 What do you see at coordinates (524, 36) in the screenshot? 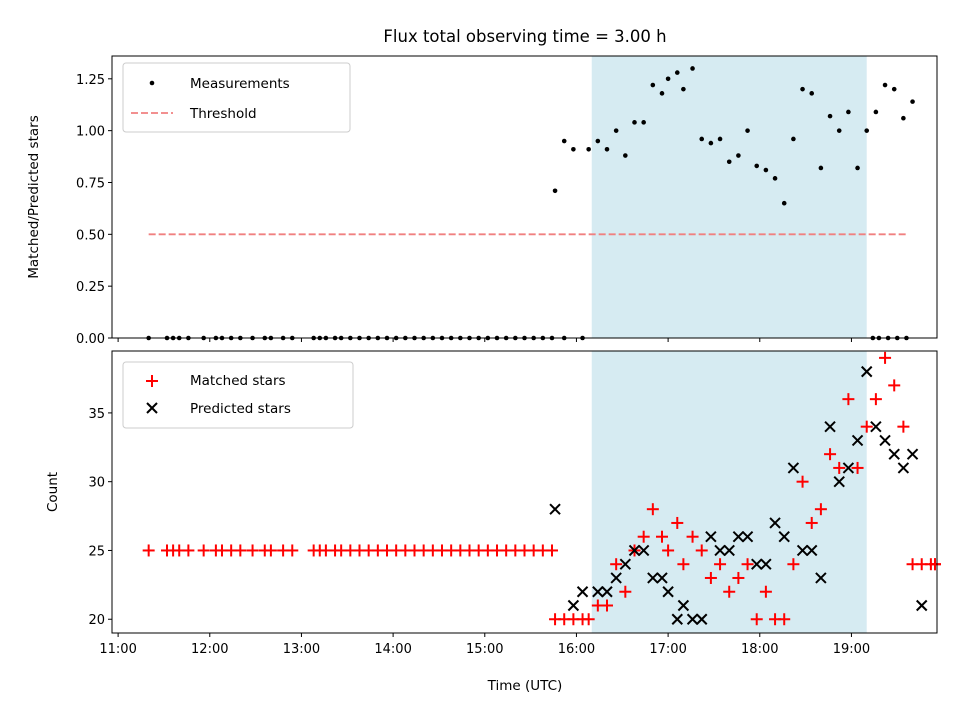
I see `chart-title: Flux total observing time = 3.00 h` at bounding box center [524, 36].